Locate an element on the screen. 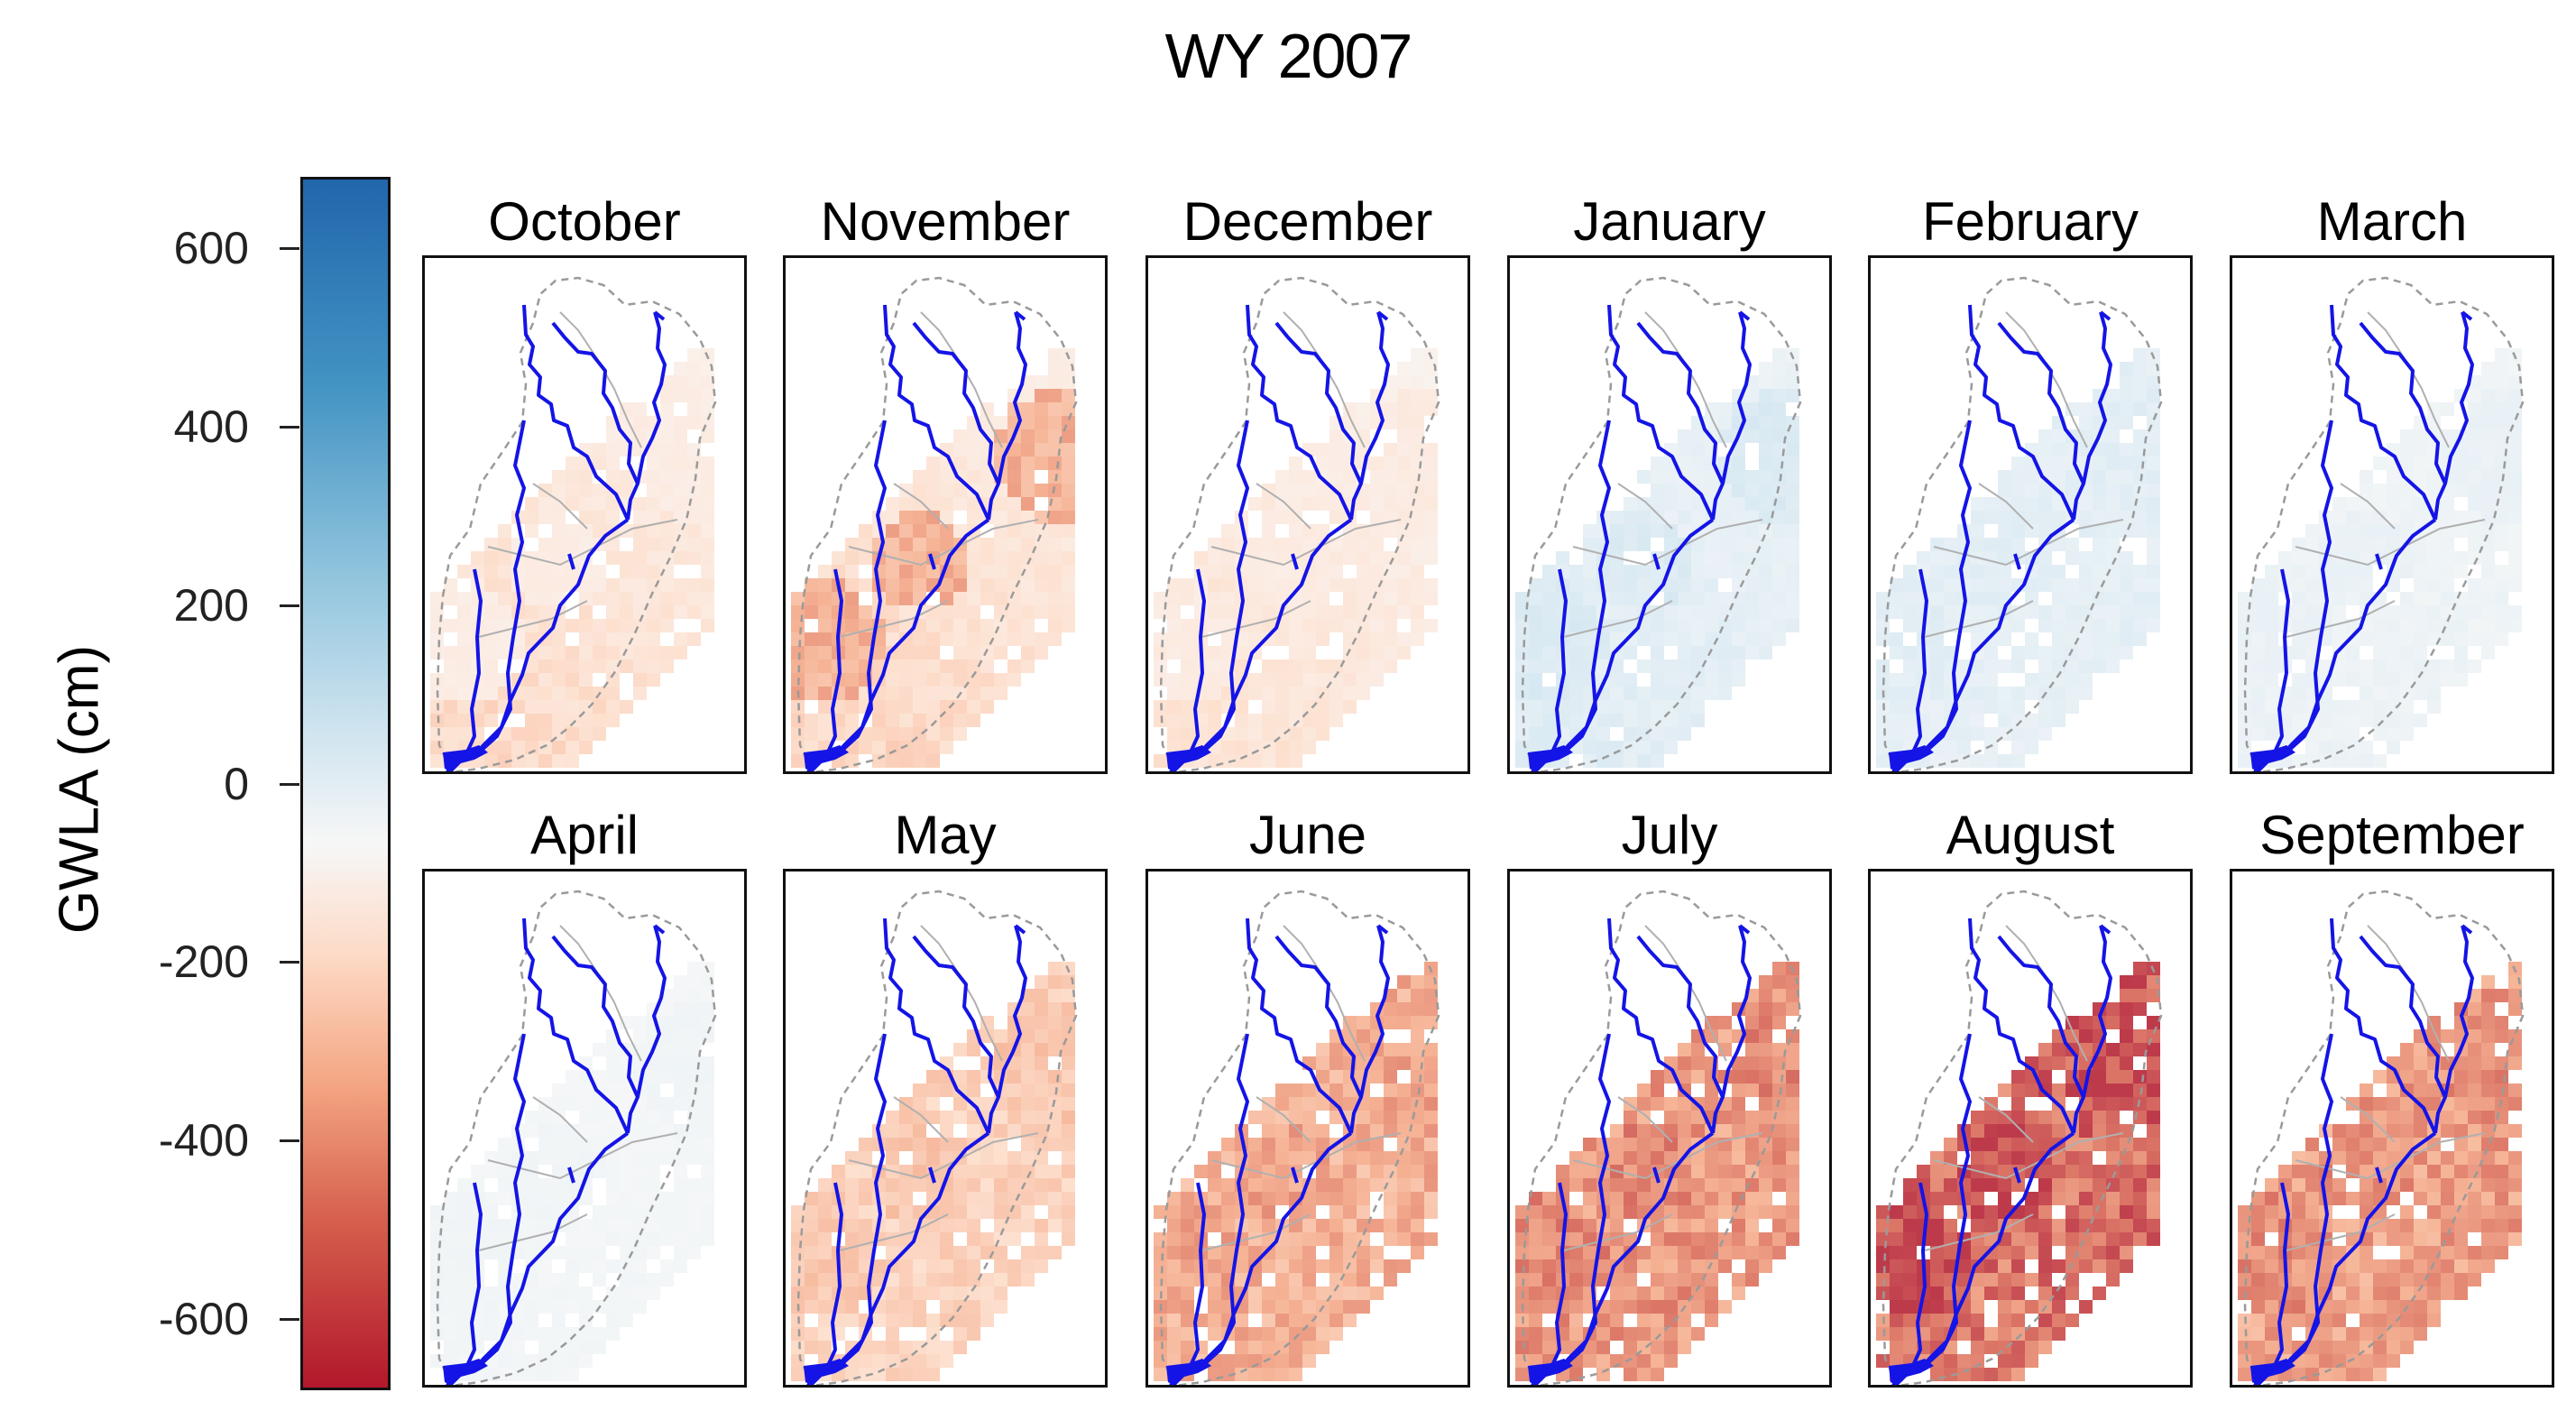 The height and width of the screenshot is (1411, 2576). map-panel-may is located at coordinates (945, 1128).